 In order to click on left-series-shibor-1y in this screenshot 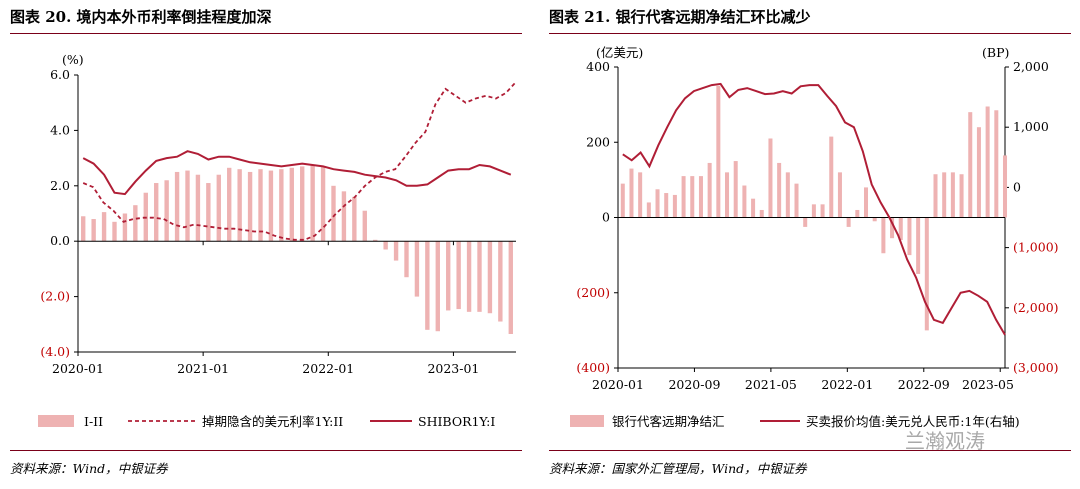, I will do `click(297, 173)`.